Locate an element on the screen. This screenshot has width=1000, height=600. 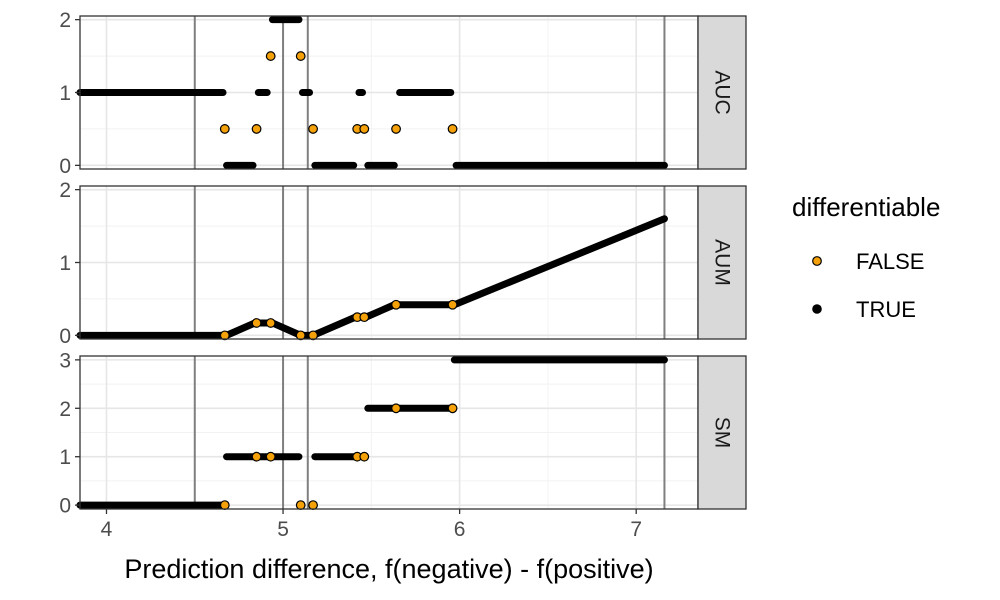
facet-label-aum: AUM is located at coordinates (722, 262).